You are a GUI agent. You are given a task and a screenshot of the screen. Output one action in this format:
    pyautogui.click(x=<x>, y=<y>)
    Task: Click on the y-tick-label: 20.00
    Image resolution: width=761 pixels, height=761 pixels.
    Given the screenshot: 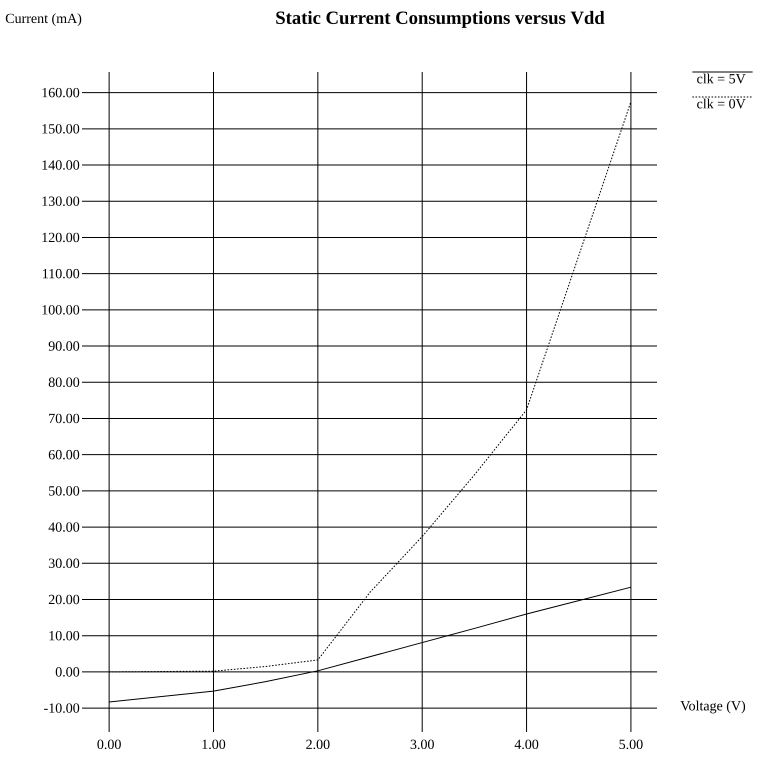 What is the action you would take?
    pyautogui.click(x=64, y=599)
    